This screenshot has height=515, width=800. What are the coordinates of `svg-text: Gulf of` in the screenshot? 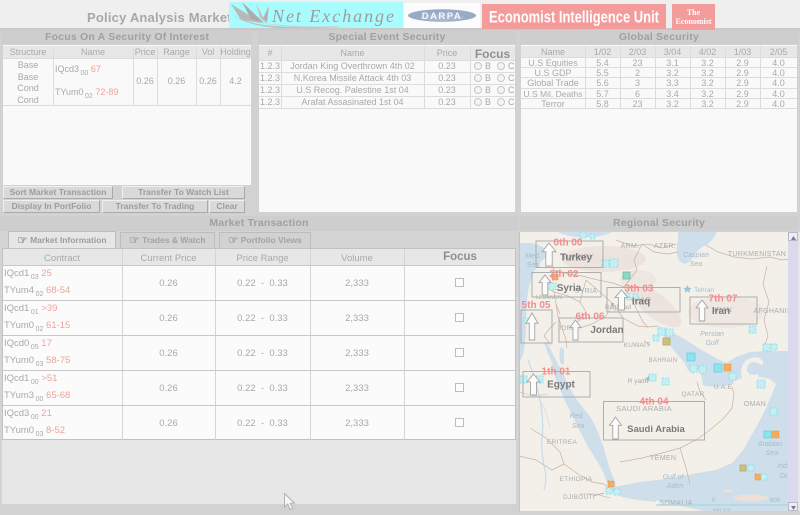 It's located at (674, 477).